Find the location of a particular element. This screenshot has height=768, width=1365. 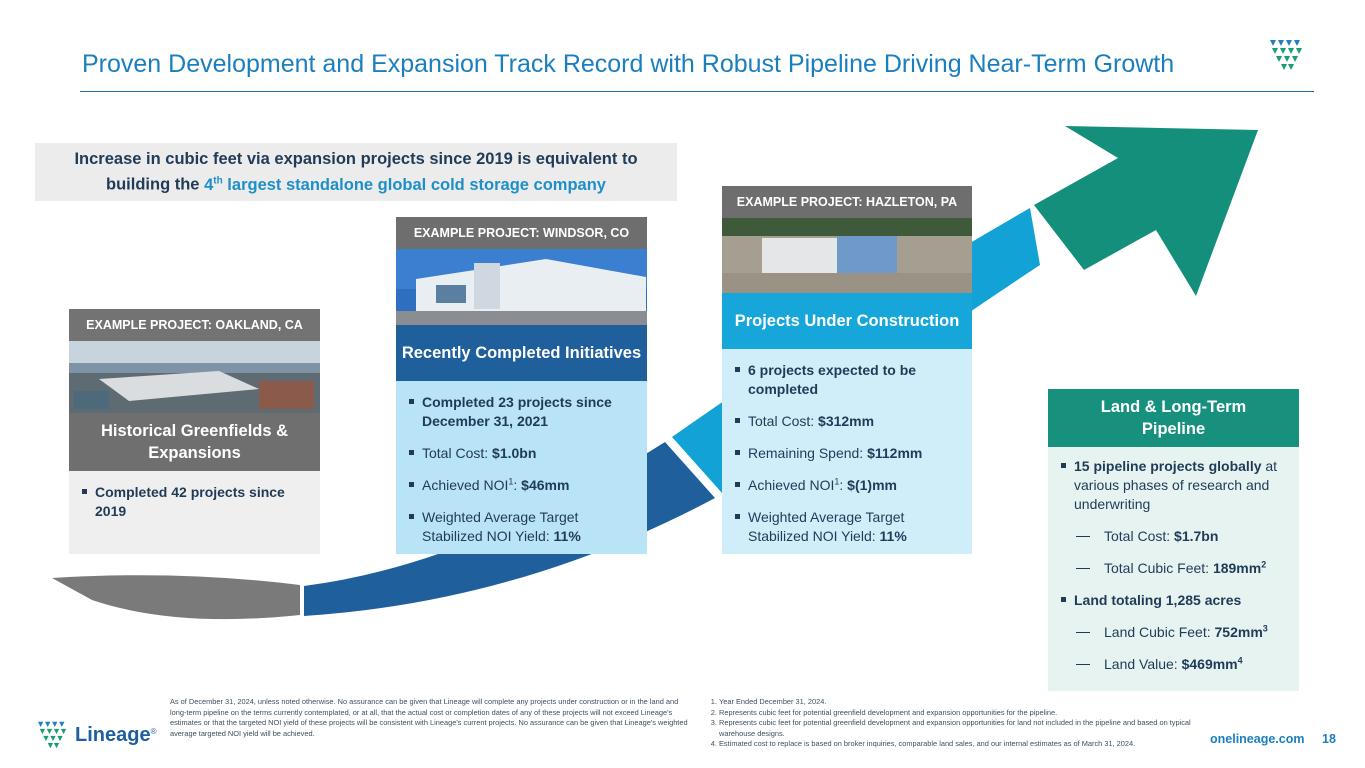

bullet-item: Completed 42 projects since 2019 is located at coordinates (193, 502).